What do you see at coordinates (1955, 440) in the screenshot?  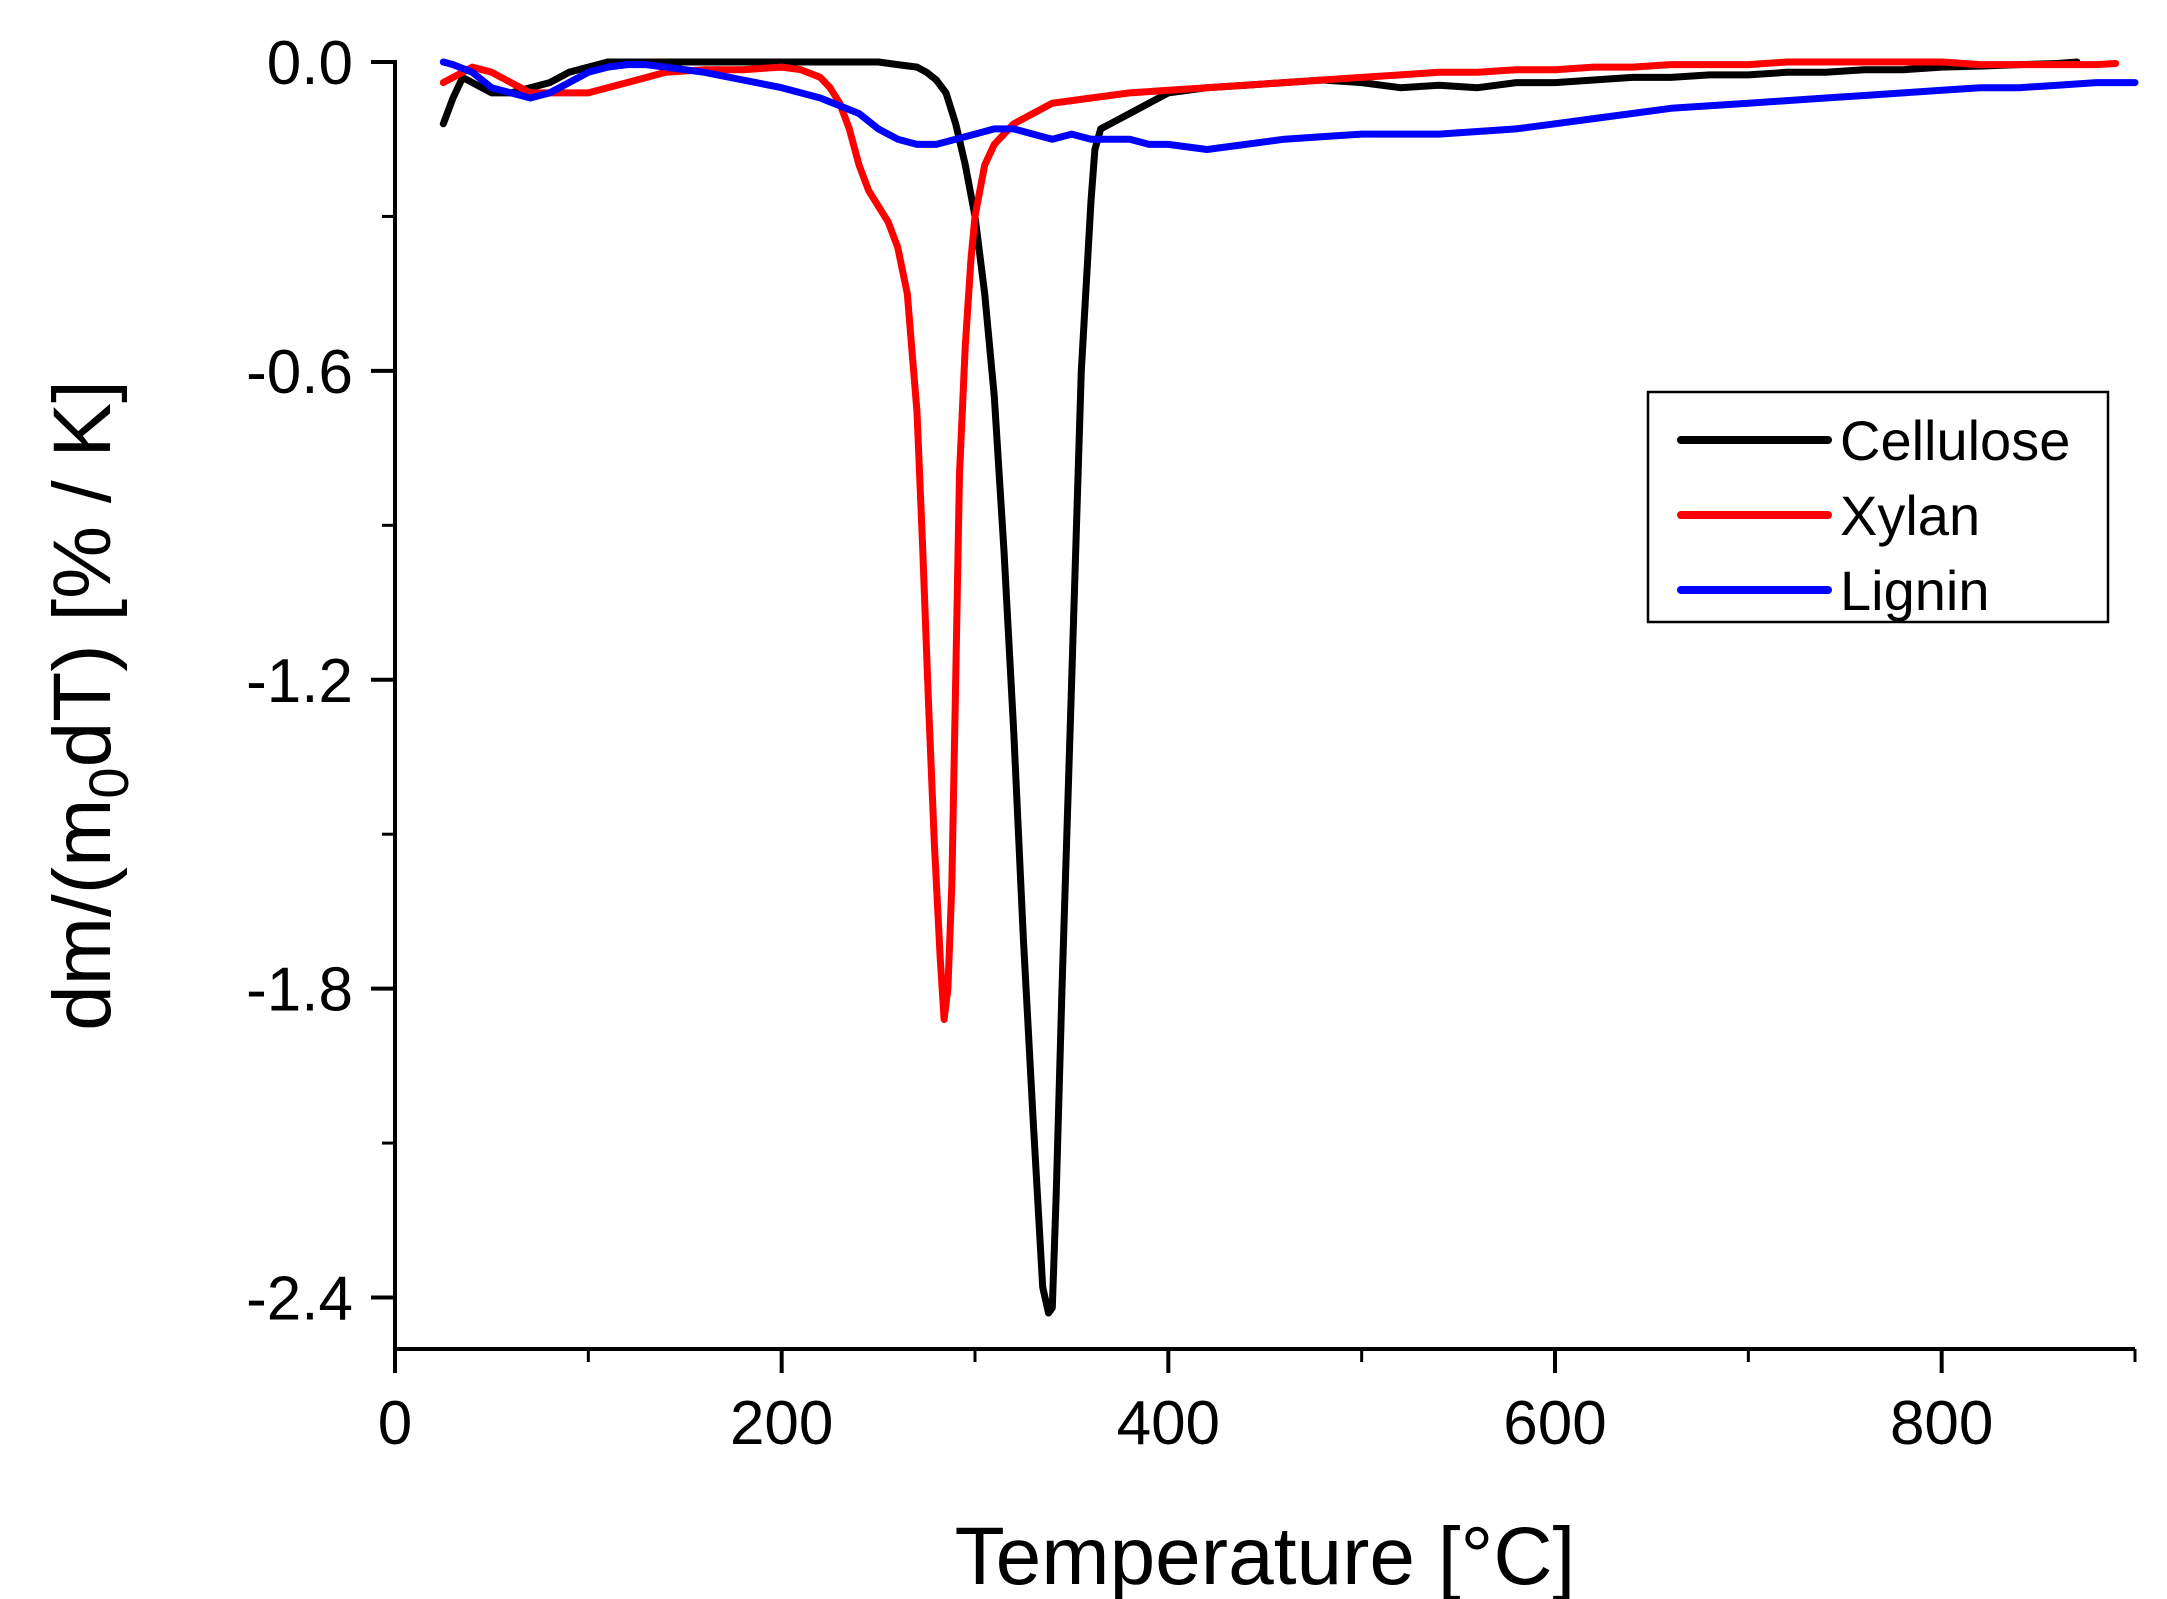 I see `legend-label-cellulose: Cellulose` at bounding box center [1955, 440].